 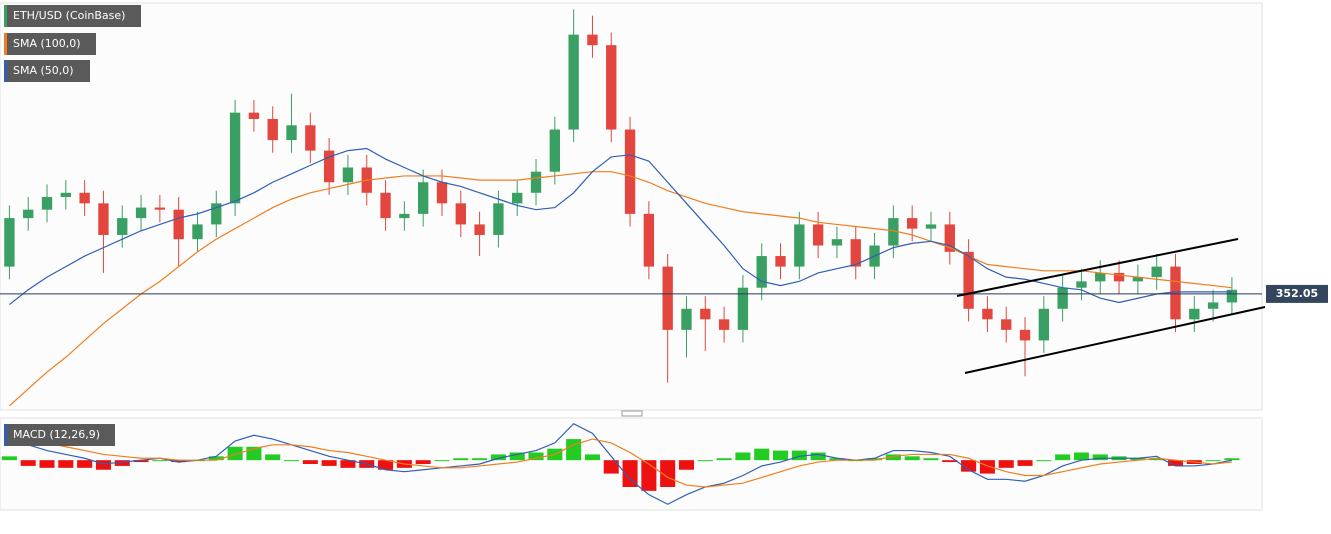 What do you see at coordinates (632, 413) in the screenshot?
I see `panel-resize-handle` at bounding box center [632, 413].